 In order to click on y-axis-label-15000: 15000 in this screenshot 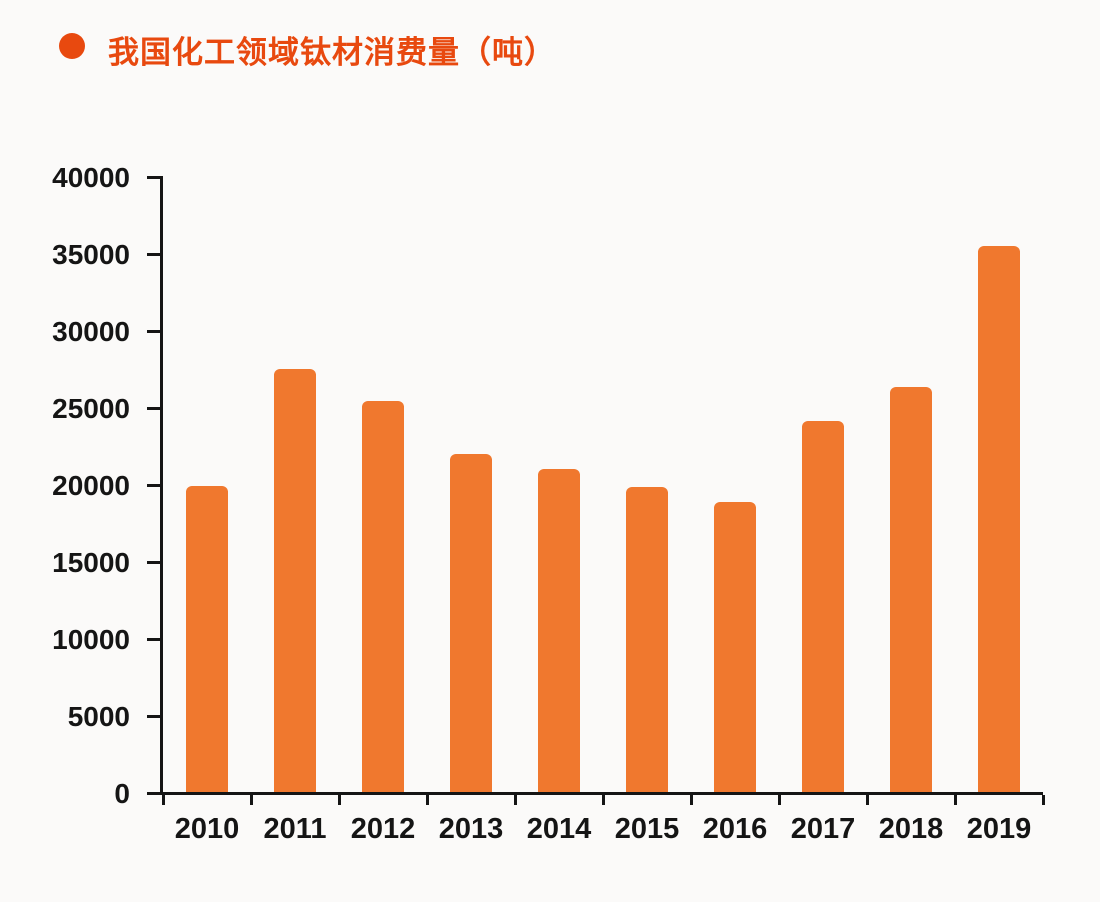, I will do `click(91, 562)`.